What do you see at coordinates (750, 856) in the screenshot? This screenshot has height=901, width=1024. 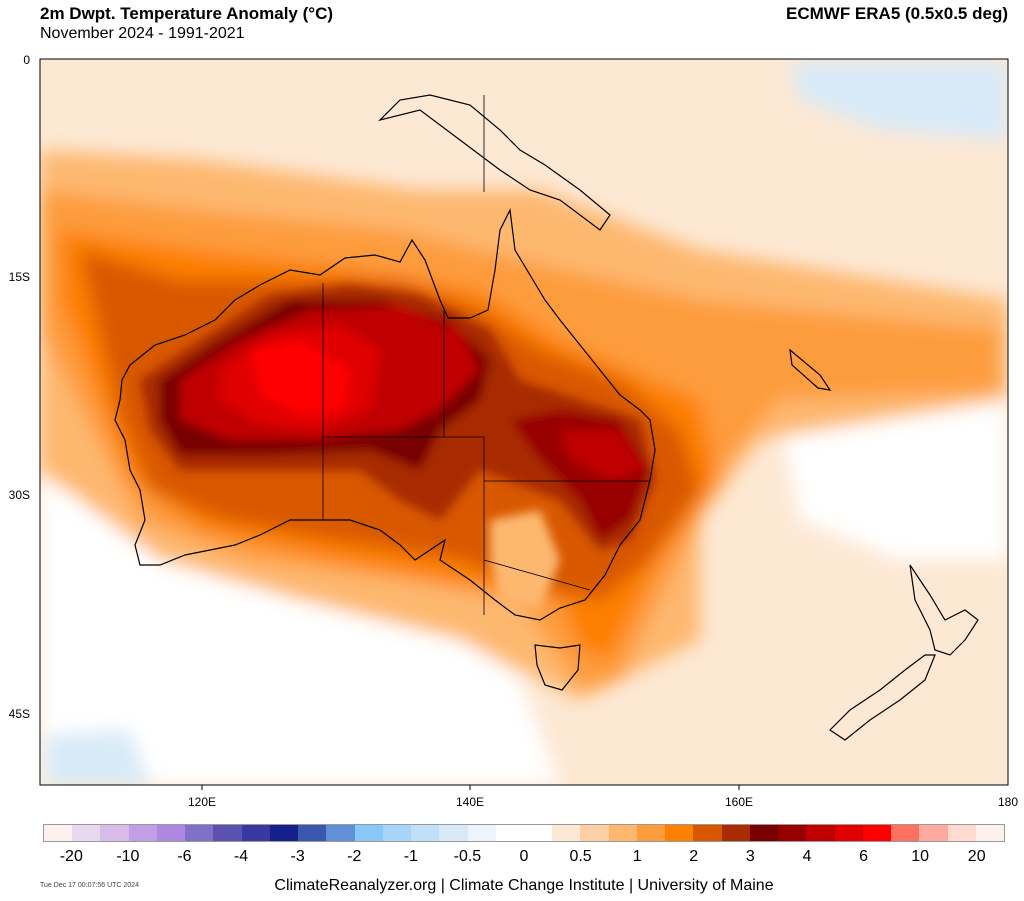 I see `colorbar-label: 3` at bounding box center [750, 856].